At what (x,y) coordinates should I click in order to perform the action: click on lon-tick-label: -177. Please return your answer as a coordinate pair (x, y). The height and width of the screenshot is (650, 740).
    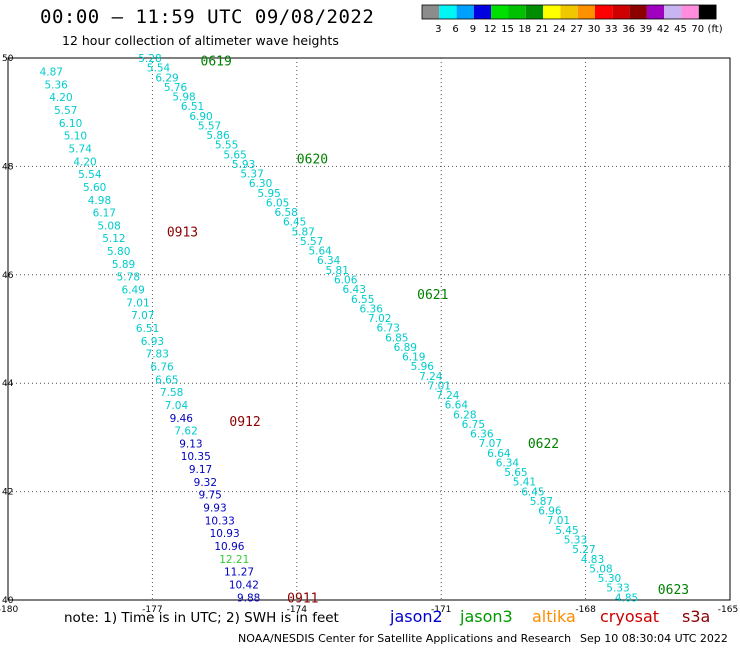
    Looking at the image, I should click on (152, 610).